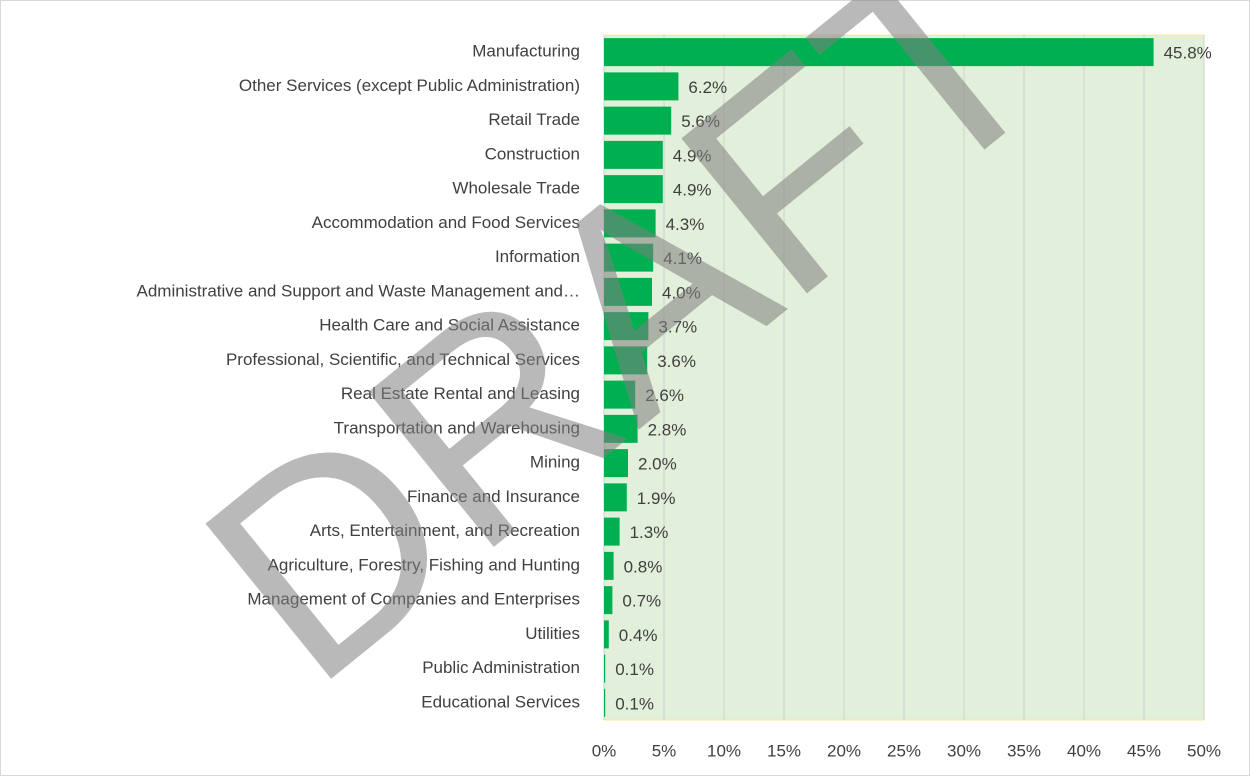 The width and height of the screenshot is (1250, 776). I want to click on y-tick-label: Accommodation and Food Services, so click(446, 222).